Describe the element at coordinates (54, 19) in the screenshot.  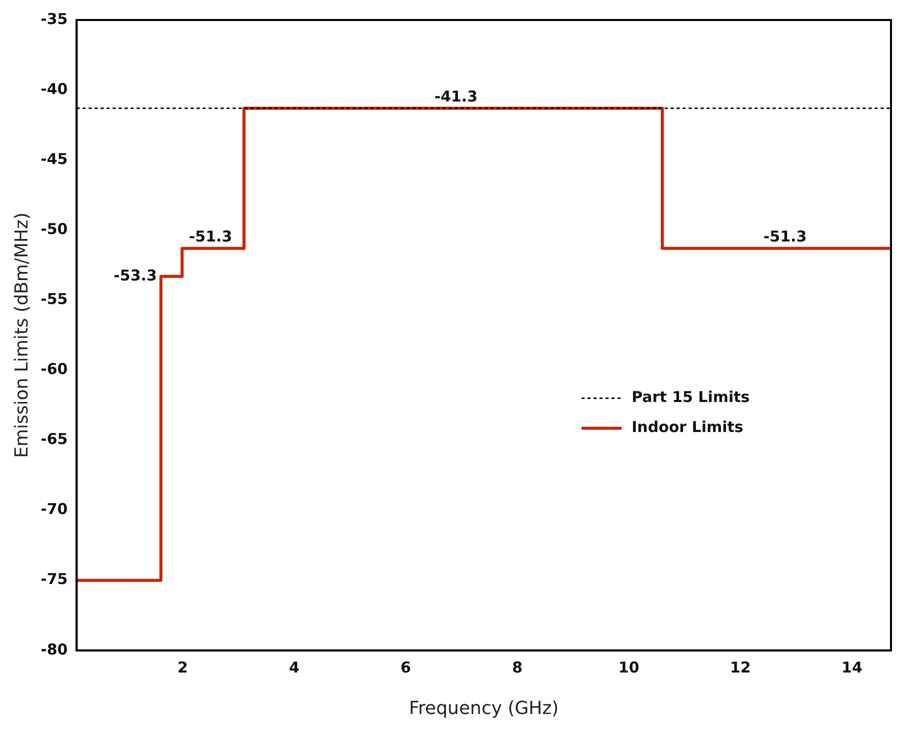
I see `y-tick-label: -35` at that location.